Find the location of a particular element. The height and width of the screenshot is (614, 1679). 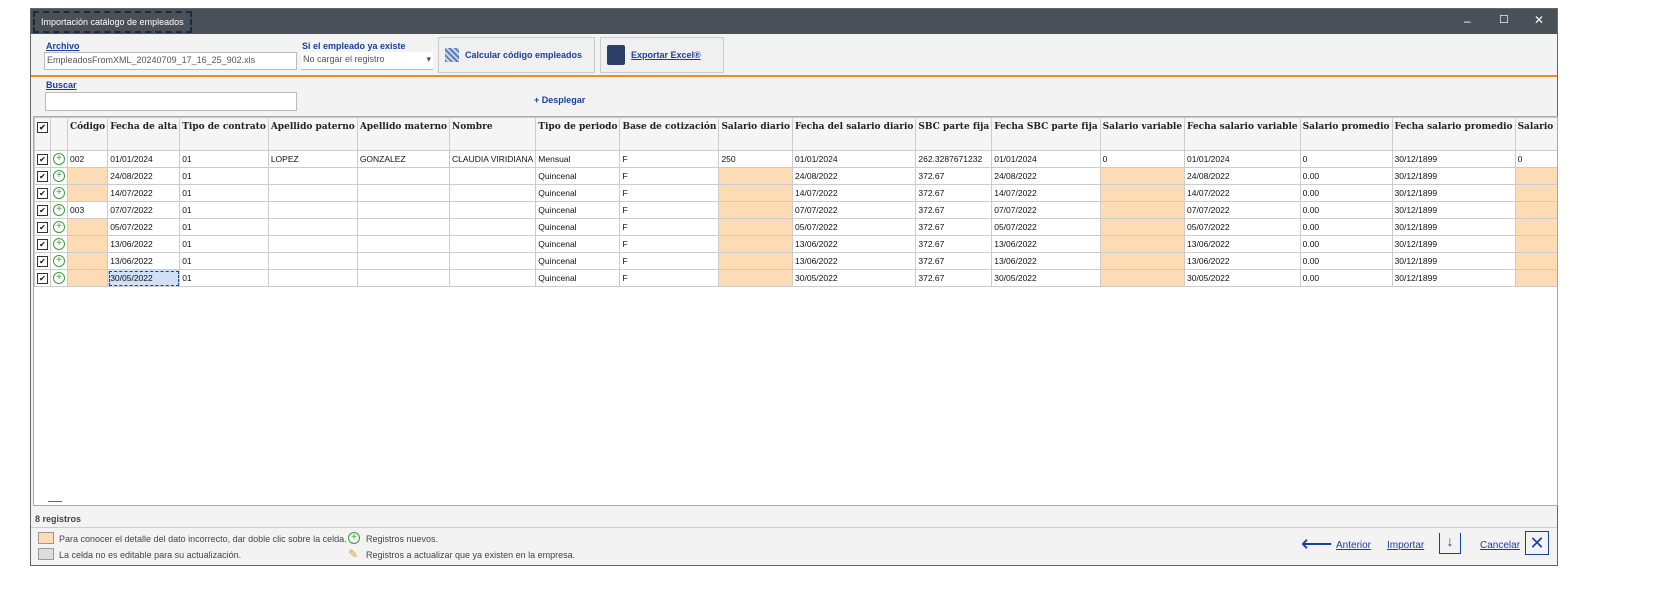

import-button: Importar is located at coordinates (1406, 545).